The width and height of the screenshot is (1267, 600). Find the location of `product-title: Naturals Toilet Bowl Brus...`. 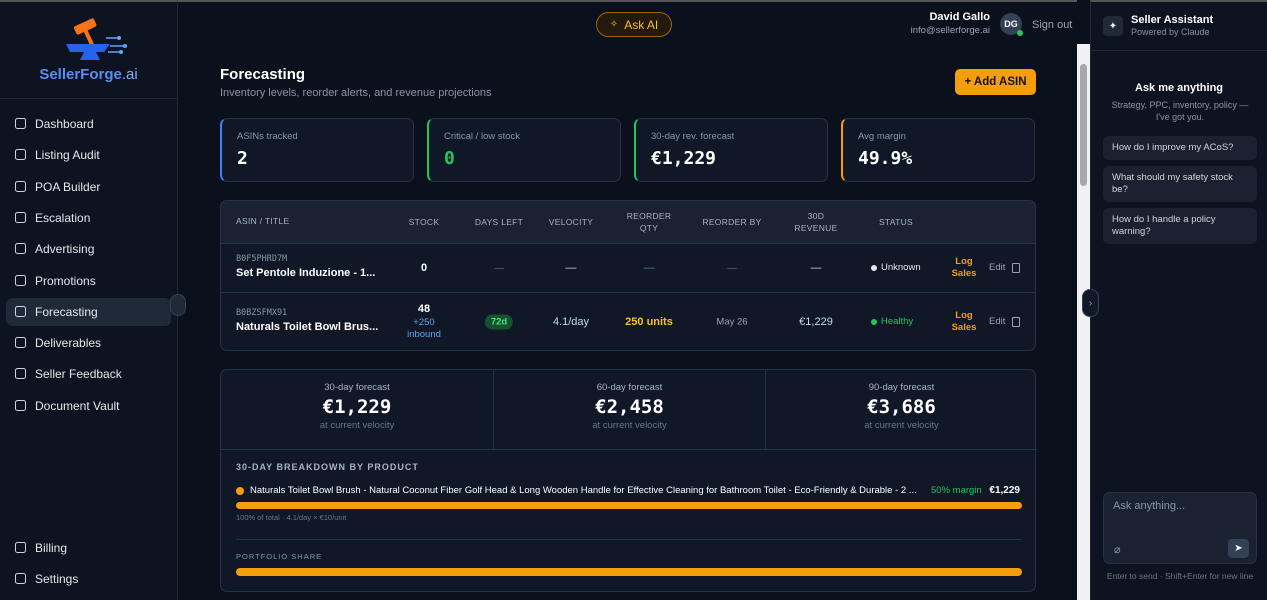

product-title: Naturals Toilet Bowl Brus... is located at coordinates (307, 327).